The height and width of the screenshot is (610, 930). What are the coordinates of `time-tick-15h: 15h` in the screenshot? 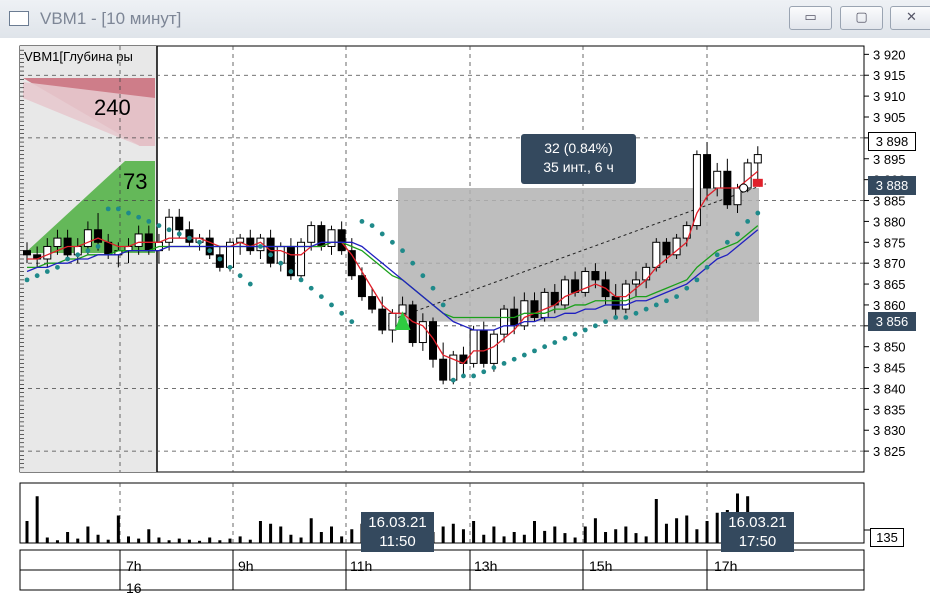 It's located at (601, 566).